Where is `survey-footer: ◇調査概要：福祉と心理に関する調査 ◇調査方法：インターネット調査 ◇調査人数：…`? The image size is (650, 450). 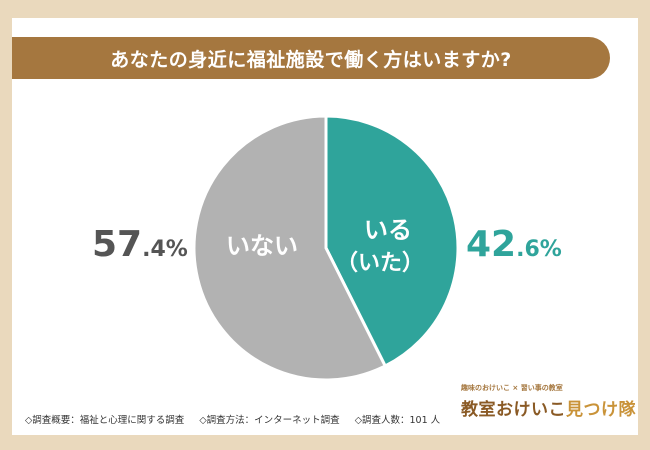
survey-footer: ◇調査概要：福祉と心理に関する調査 ◇調査方法：インターネット調査 ◇調査人数：… is located at coordinates (238, 419).